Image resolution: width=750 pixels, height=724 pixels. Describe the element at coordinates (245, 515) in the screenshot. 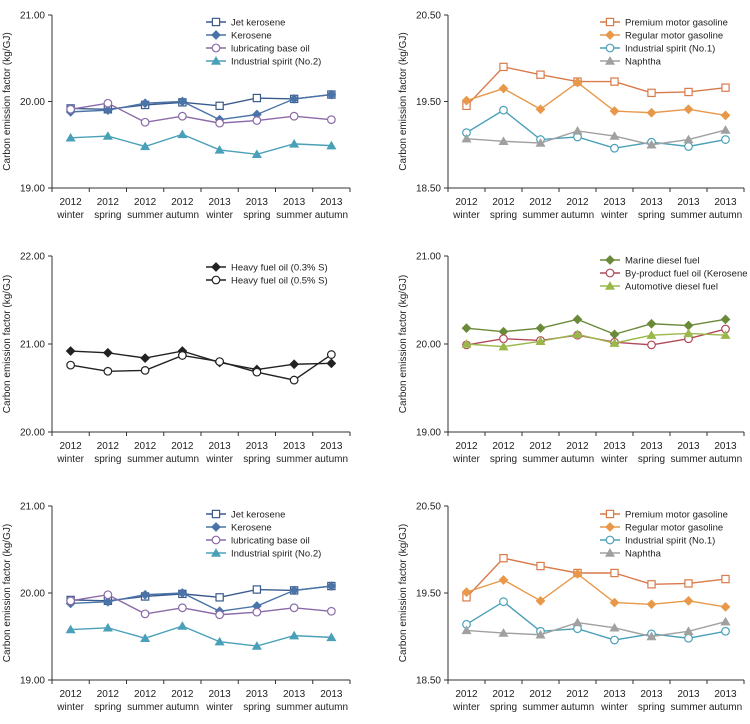

I see `legend-entry: Jet kerosene` at that location.